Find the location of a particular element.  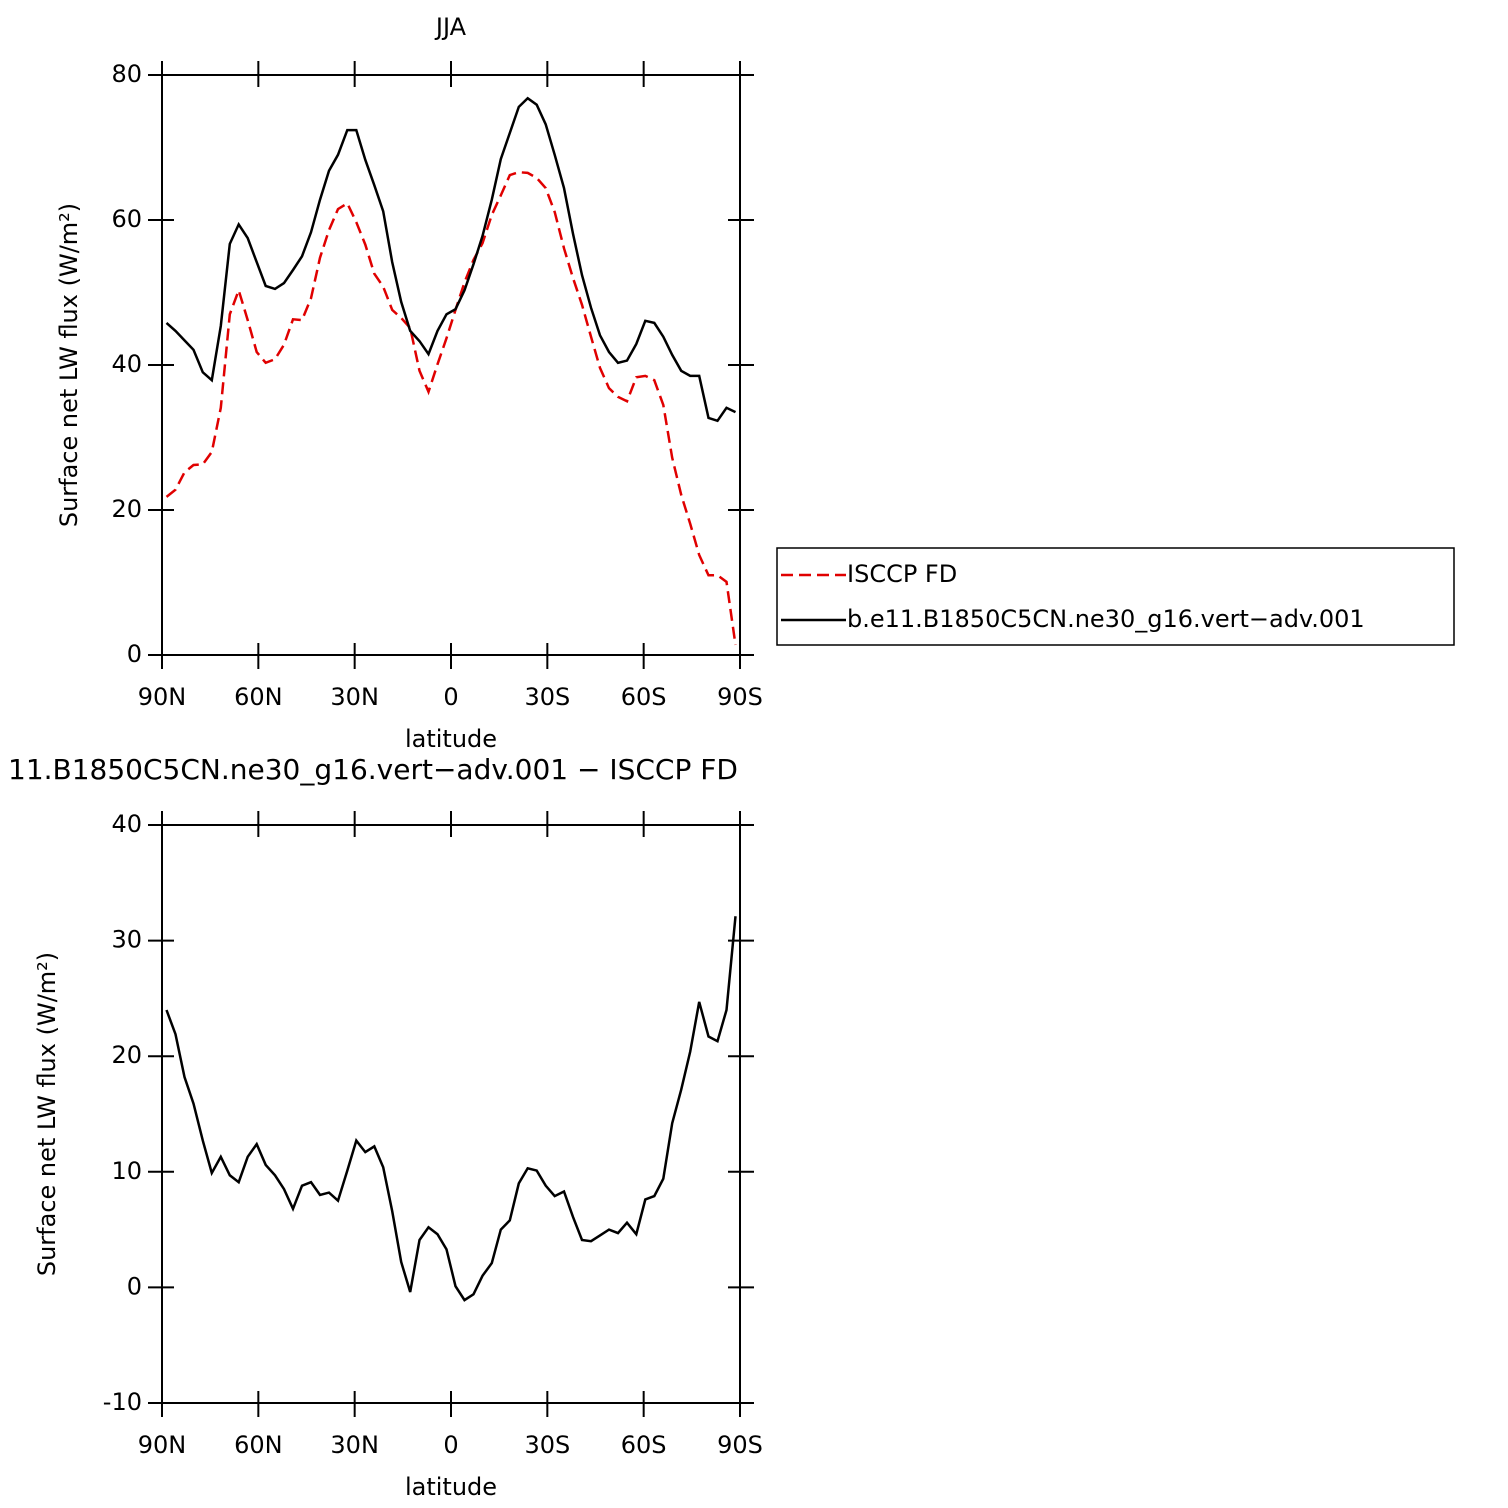

chart-title: JJA is located at coordinates (450, 27).